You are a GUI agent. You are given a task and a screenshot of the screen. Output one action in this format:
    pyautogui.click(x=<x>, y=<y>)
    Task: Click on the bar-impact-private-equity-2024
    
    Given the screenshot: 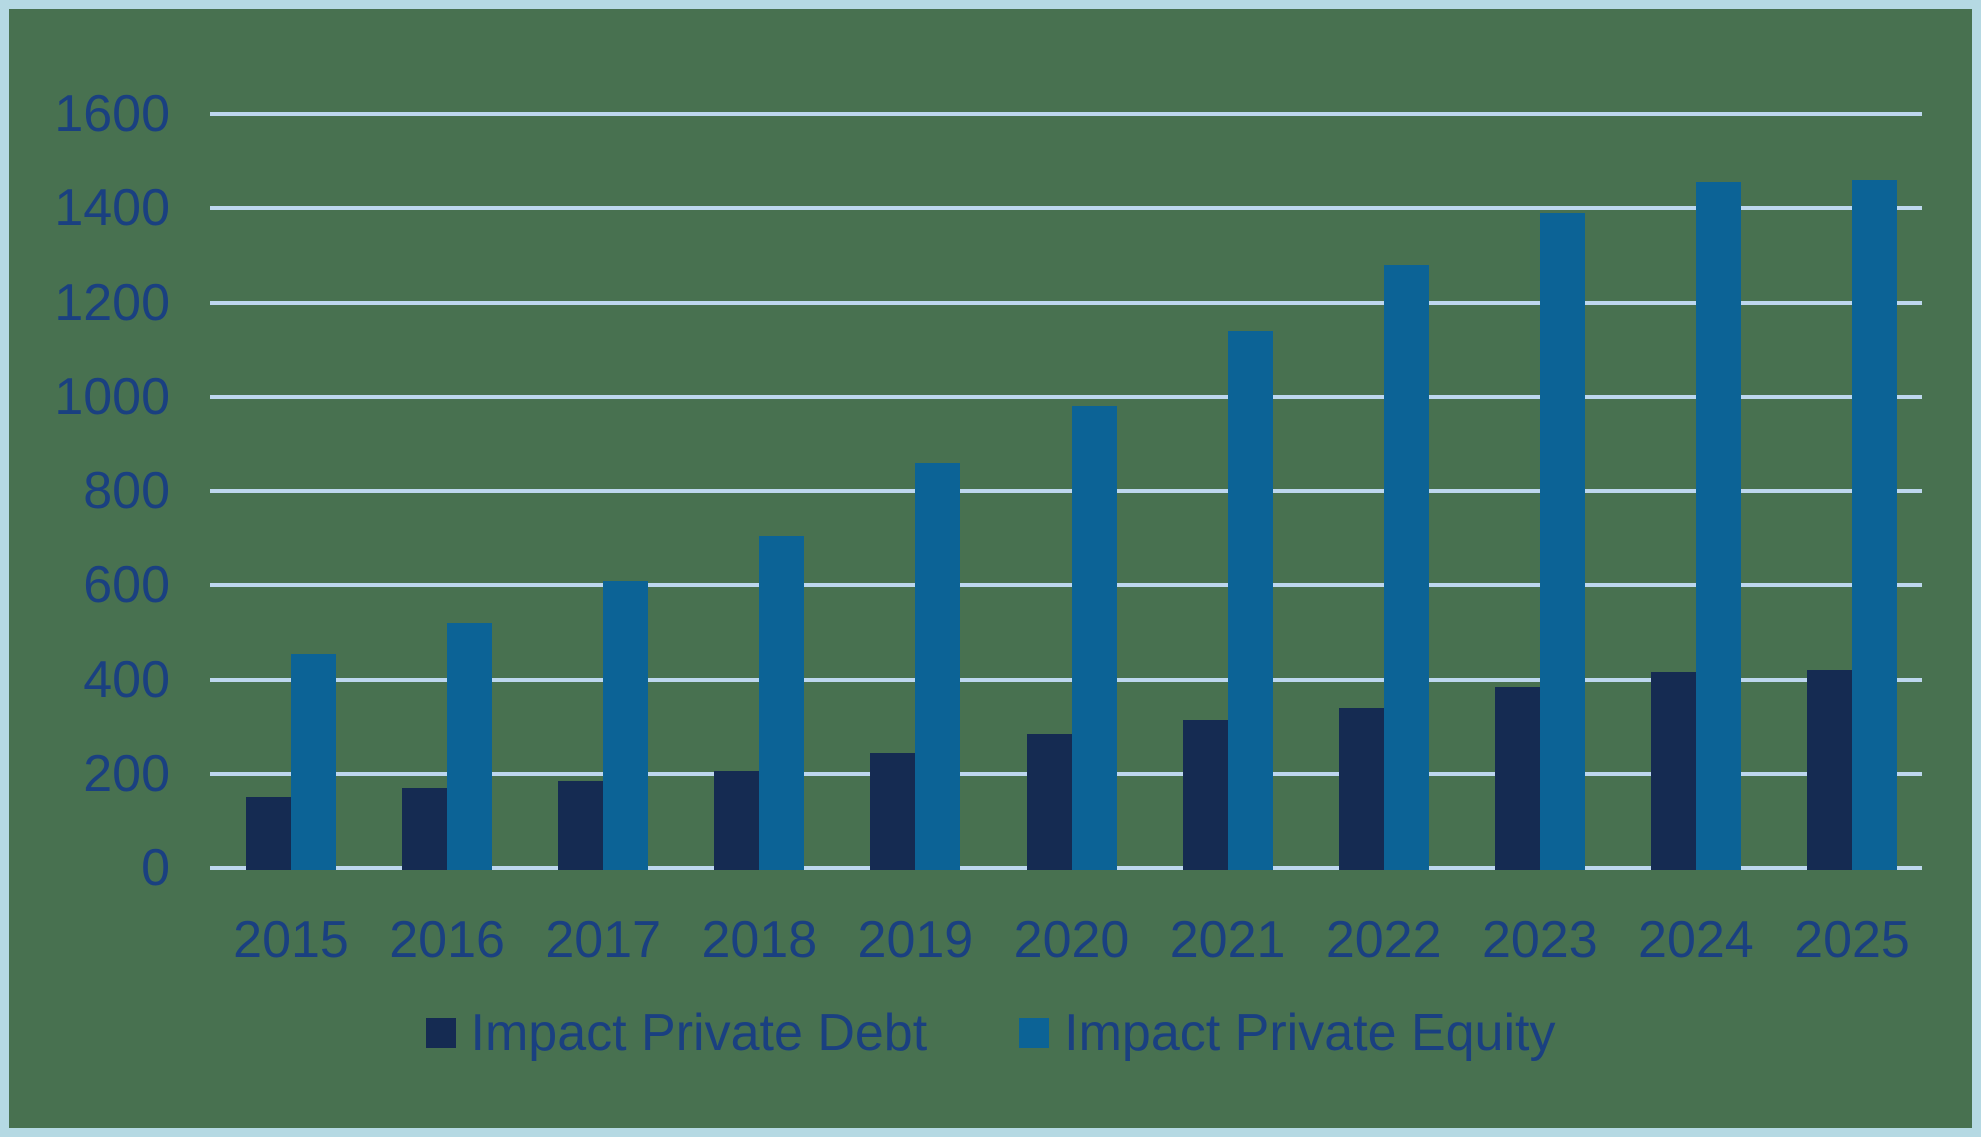 What is the action you would take?
    pyautogui.click(x=1718, y=526)
    